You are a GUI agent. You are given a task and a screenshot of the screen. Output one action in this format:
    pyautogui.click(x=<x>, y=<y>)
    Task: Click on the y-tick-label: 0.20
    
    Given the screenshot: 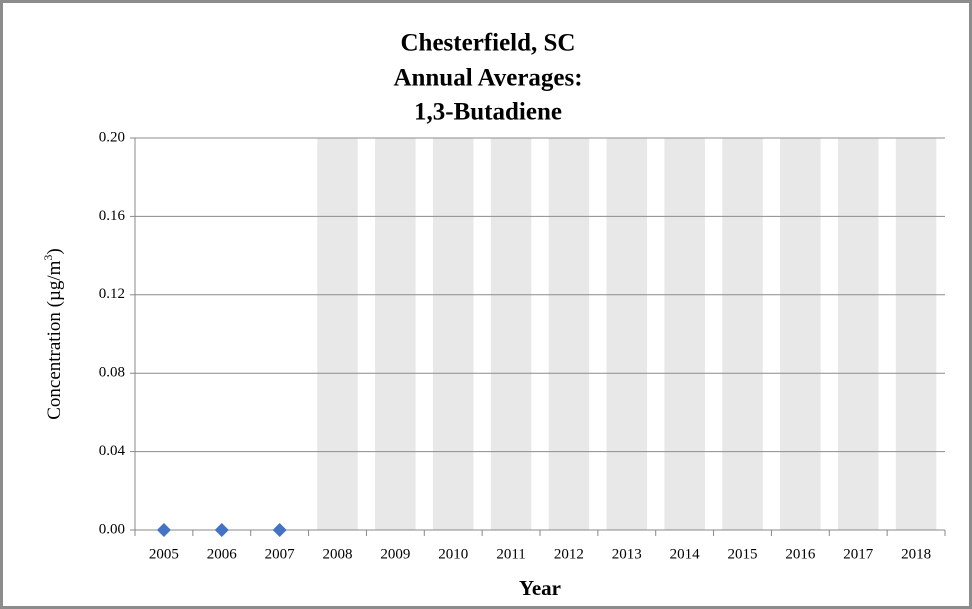 What is the action you would take?
    pyautogui.click(x=112, y=137)
    